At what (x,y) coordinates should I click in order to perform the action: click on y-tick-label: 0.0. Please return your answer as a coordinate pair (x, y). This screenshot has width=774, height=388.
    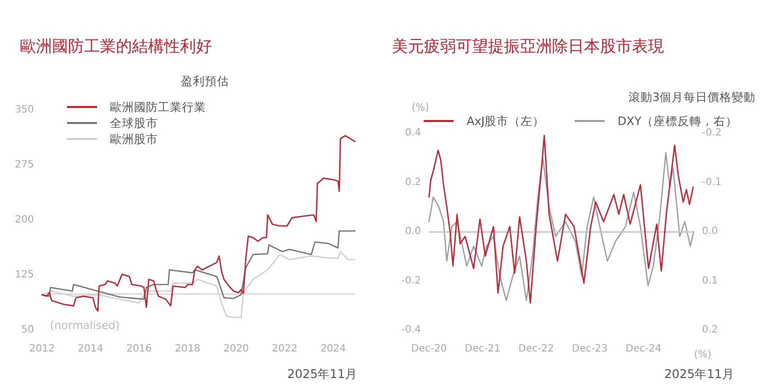
    Looking at the image, I should click on (413, 231).